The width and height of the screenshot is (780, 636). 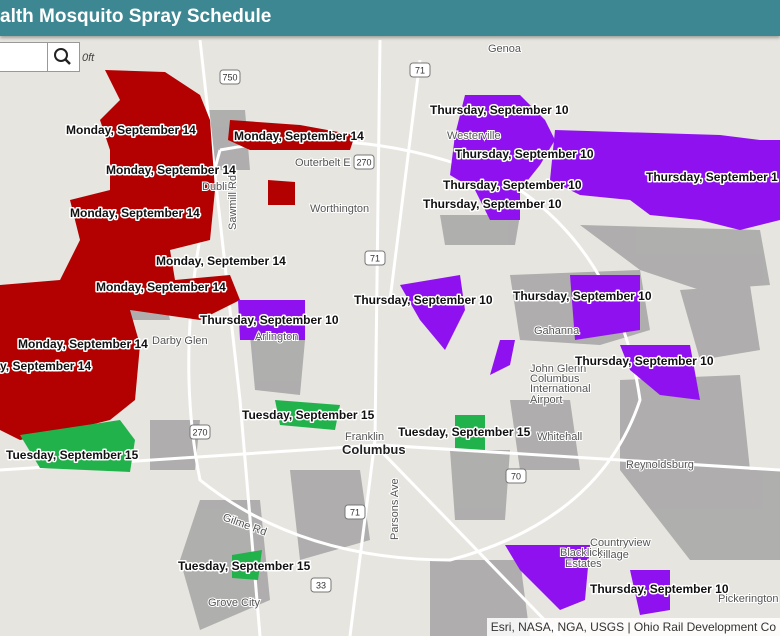 I want to click on place-label: Genoa, so click(x=505, y=49).